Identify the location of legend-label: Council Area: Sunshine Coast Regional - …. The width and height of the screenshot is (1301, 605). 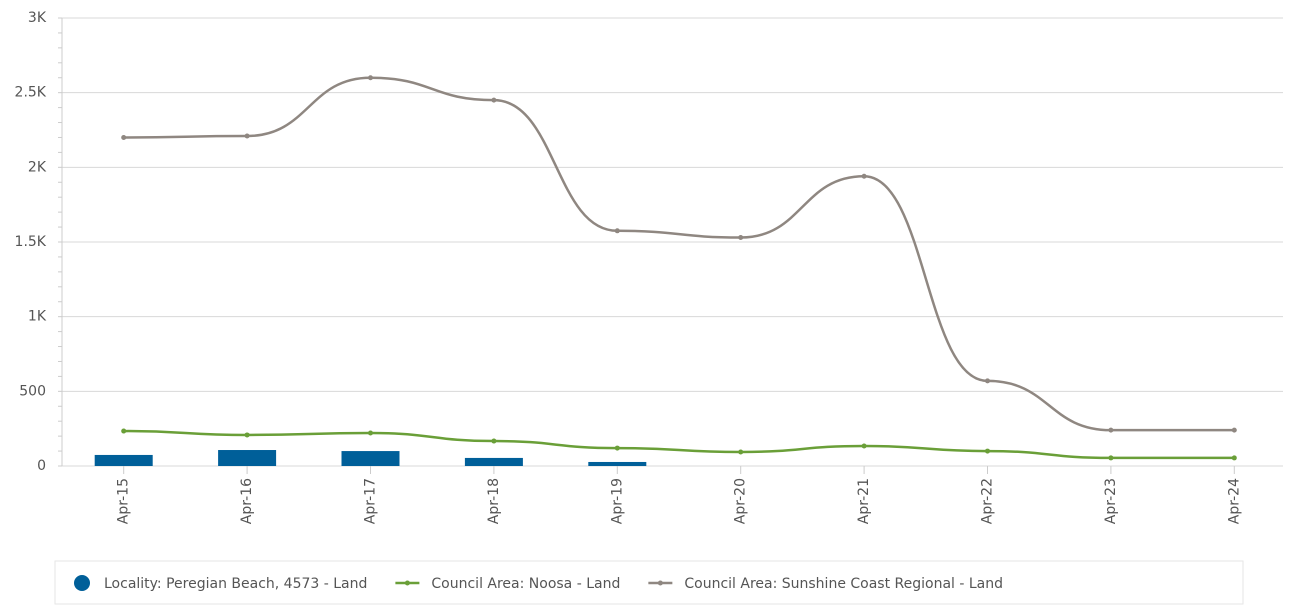
(843, 584).